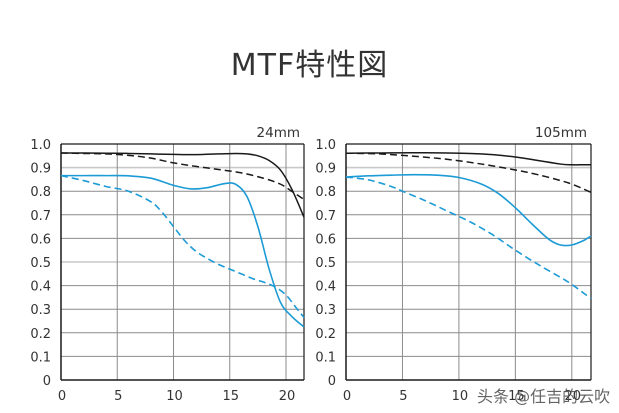 The width and height of the screenshot is (619, 413). I want to click on chart-title: 105mm, so click(561, 133).